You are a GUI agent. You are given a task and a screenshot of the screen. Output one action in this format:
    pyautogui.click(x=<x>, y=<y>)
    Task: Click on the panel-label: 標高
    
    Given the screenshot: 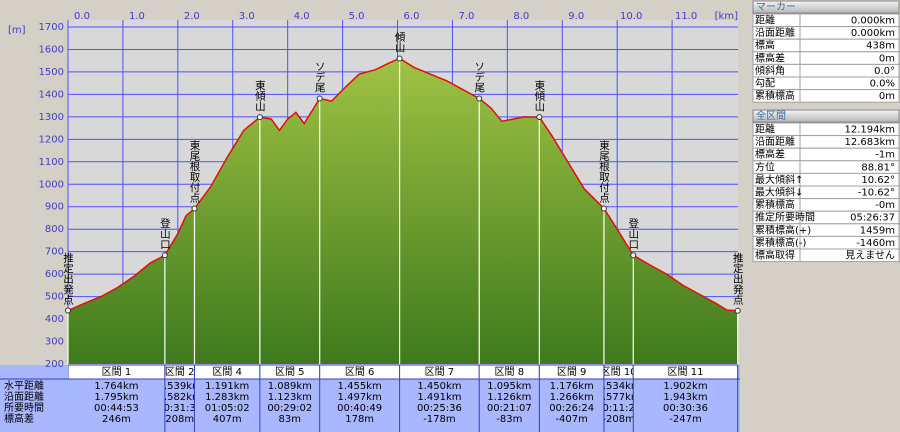 What is the action you would take?
    pyautogui.click(x=765, y=45)
    